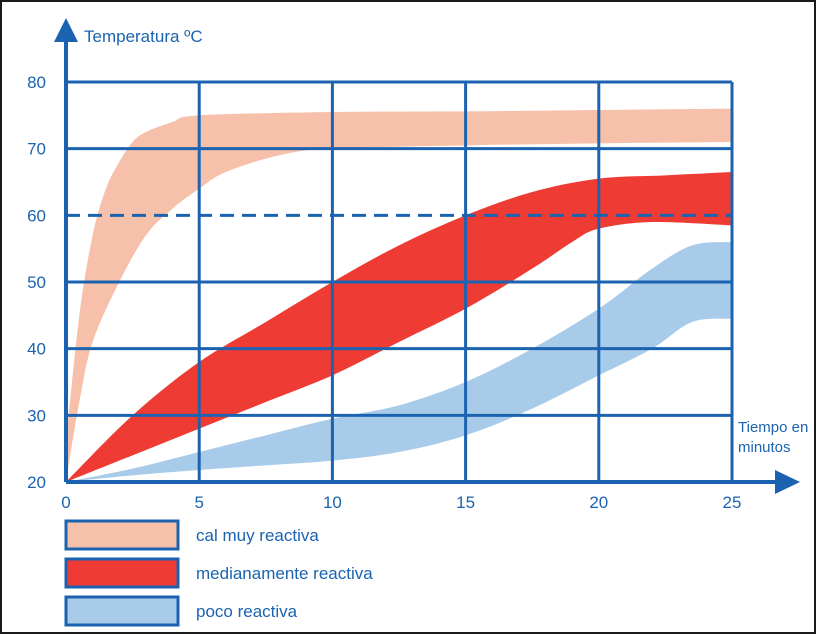 The height and width of the screenshot is (634, 816). I want to click on y-tick-label: 20, so click(36, 482).